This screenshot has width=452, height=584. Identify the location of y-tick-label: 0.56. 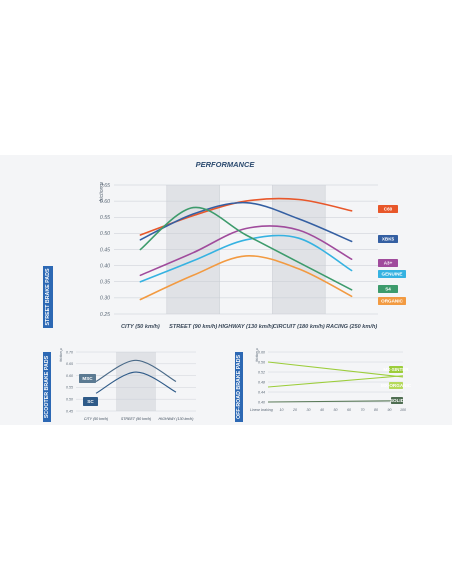
(261, 362).